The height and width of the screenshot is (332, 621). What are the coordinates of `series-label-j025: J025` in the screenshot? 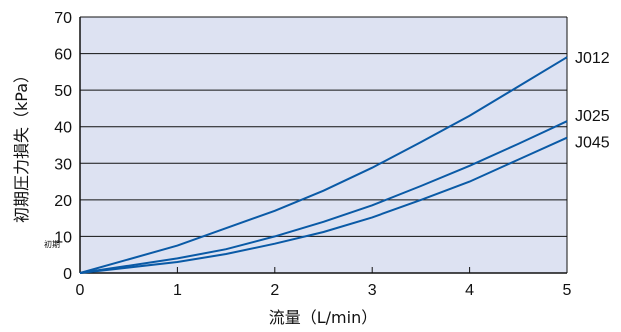 It's located at (592, 116).